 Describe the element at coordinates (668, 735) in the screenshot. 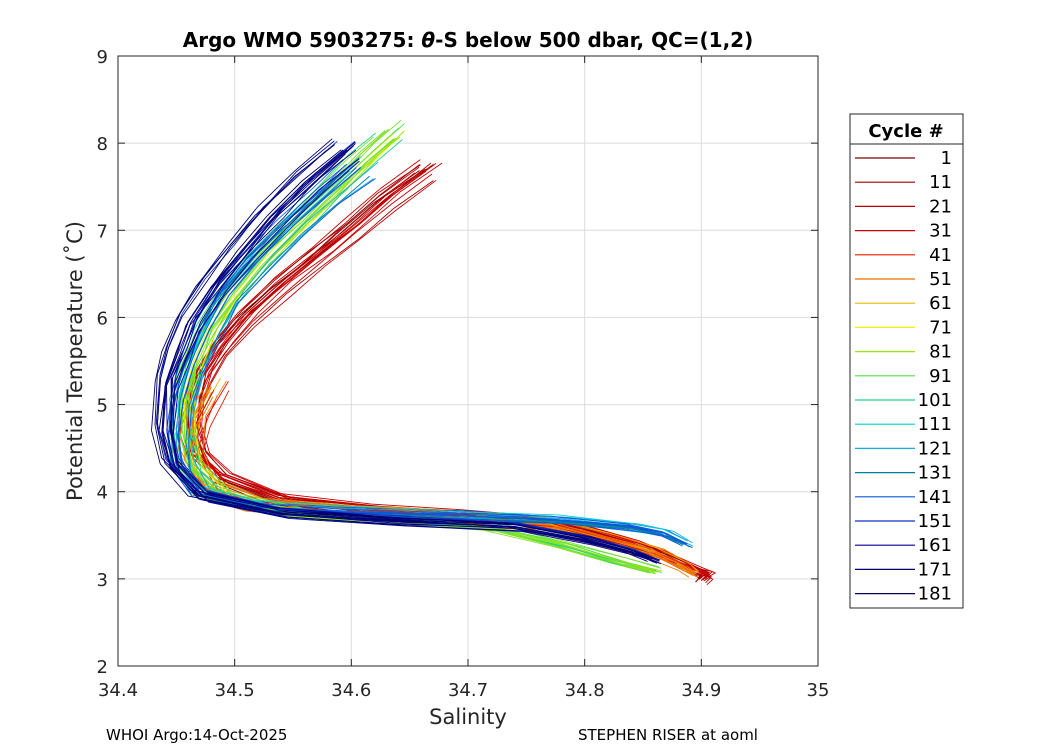

I see `footer-right: STEPHEN RISER at aoml` at that location.